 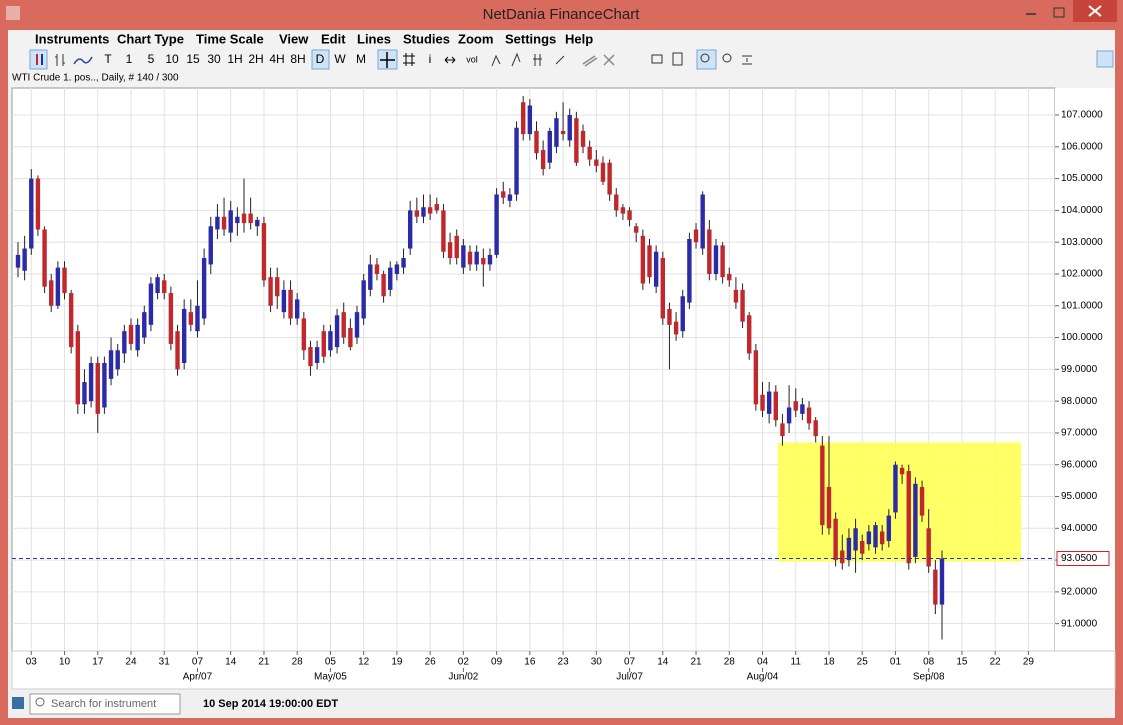 I want to click on y-tick-label: 105.0000, so click(x=1082, y=178).